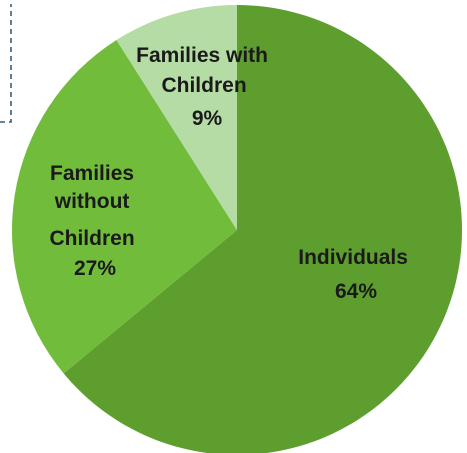  I want to click on label-individuals-name: Individuals, so click(353, 257).